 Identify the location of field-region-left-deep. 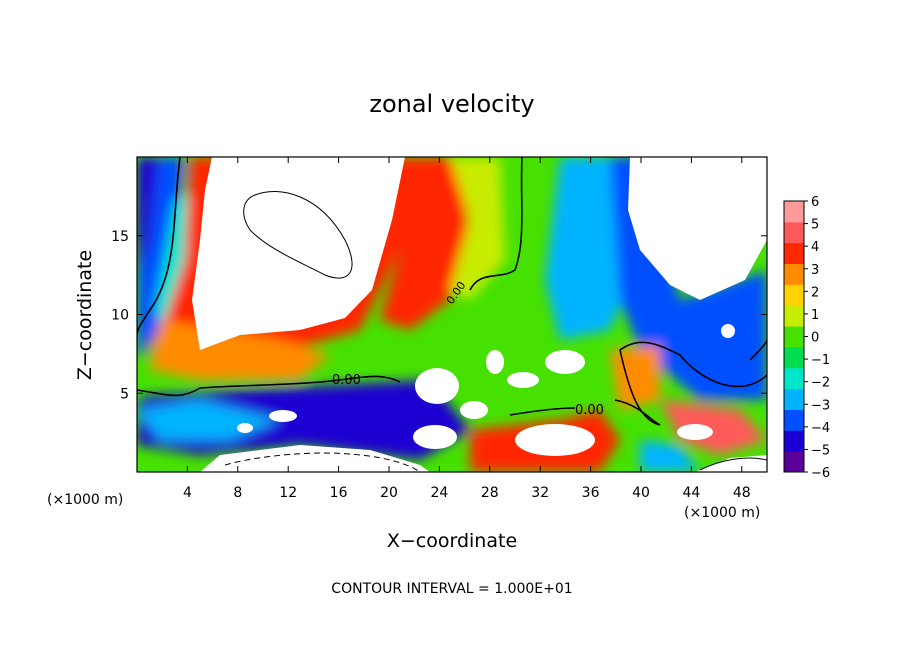
(148, 218).